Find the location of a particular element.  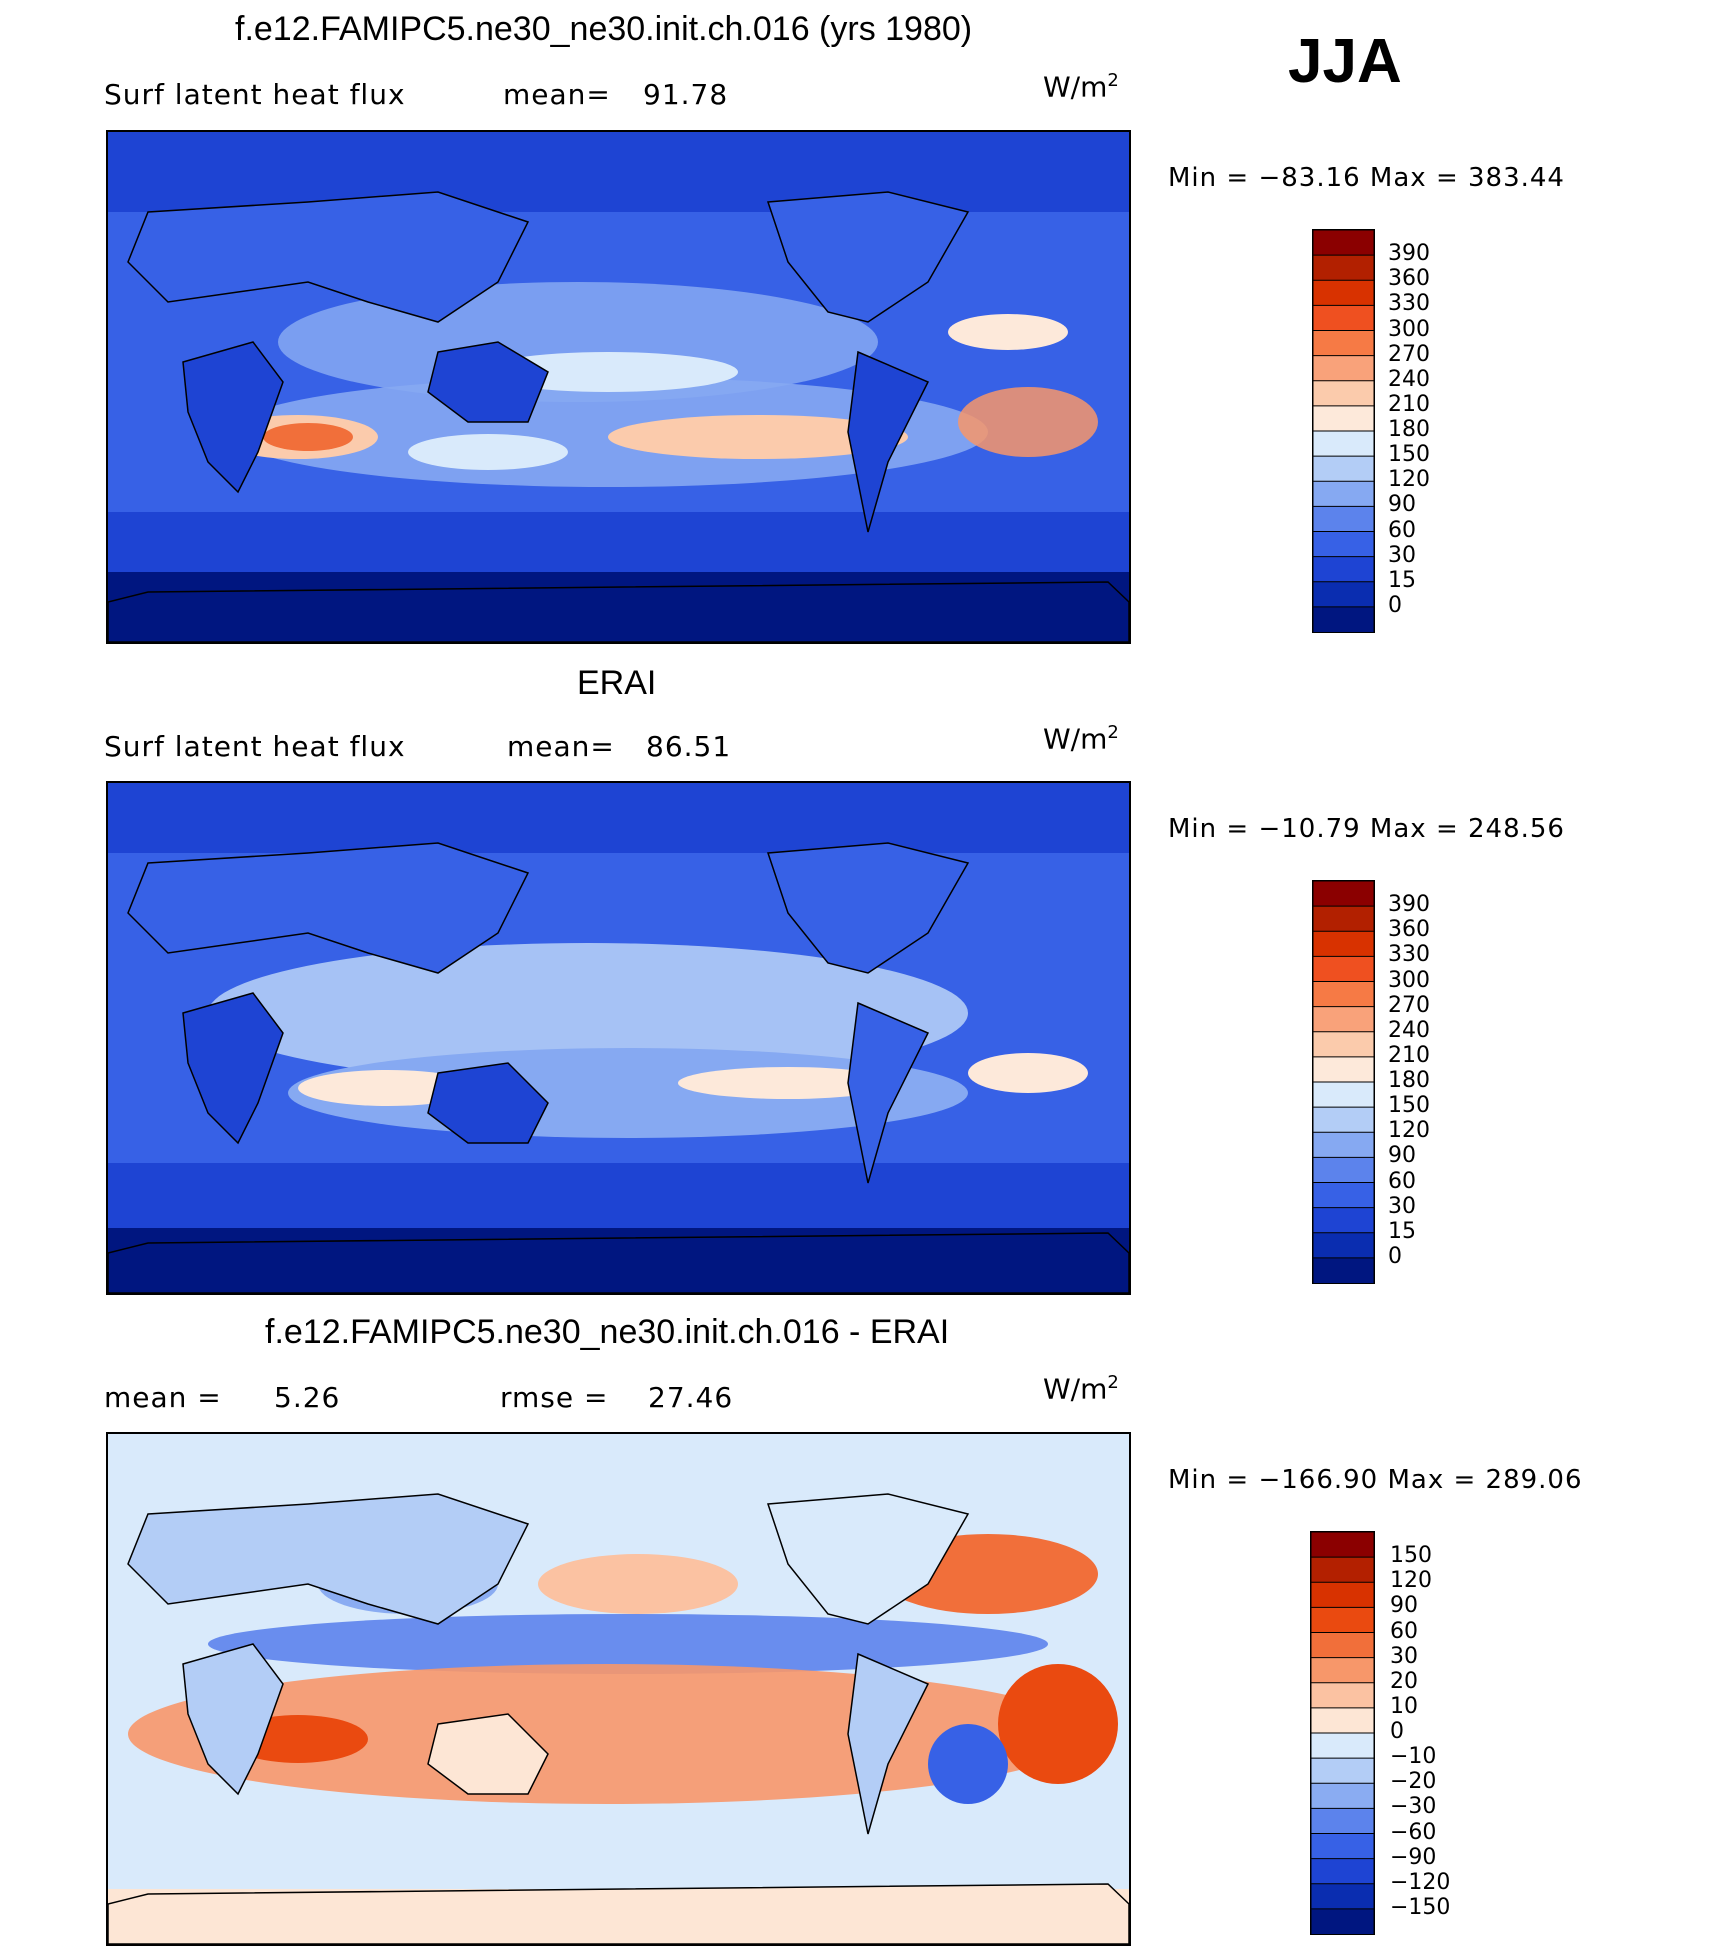

panel2-colorbar-swatches is located at coordinates (1343, 1082).